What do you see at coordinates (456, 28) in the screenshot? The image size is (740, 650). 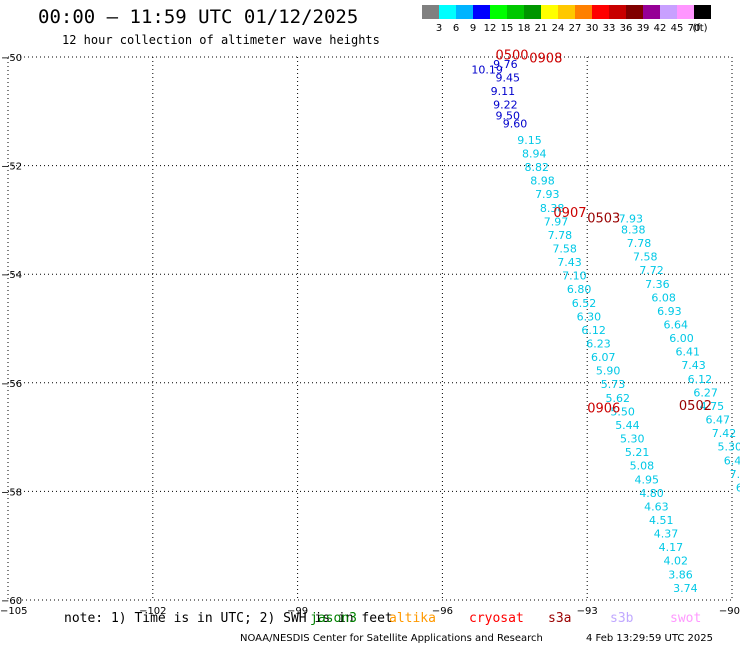 I see `legend-label: 6` at bounding box center [456, 28].